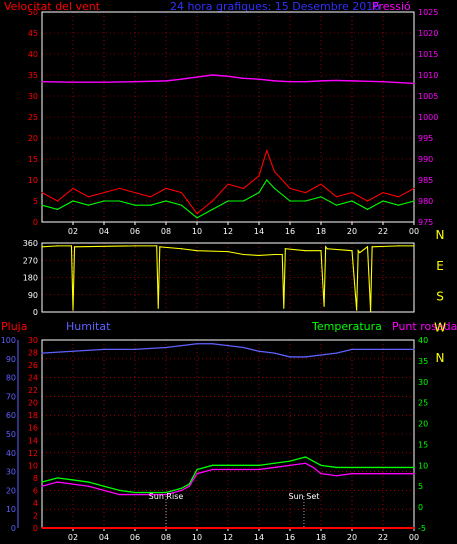 This screenshot has width=457, height=544. What do you see at coordinates (423, 382) in the screenshot?
I see `temperature-axis-ytick-label: 30` at bounding box center [423, 382].